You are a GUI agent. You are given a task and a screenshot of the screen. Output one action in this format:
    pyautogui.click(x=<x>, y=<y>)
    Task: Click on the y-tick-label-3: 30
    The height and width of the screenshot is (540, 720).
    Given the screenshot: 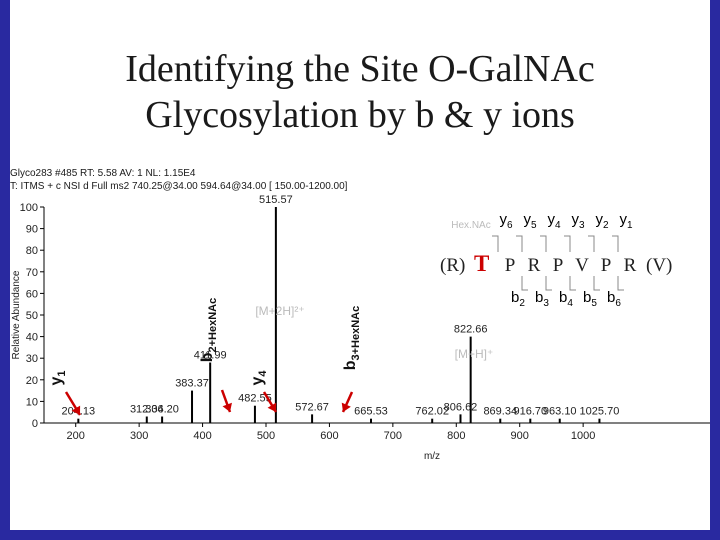 What is the action you would take?
    pyautogui.click(x=32, y=359)
    